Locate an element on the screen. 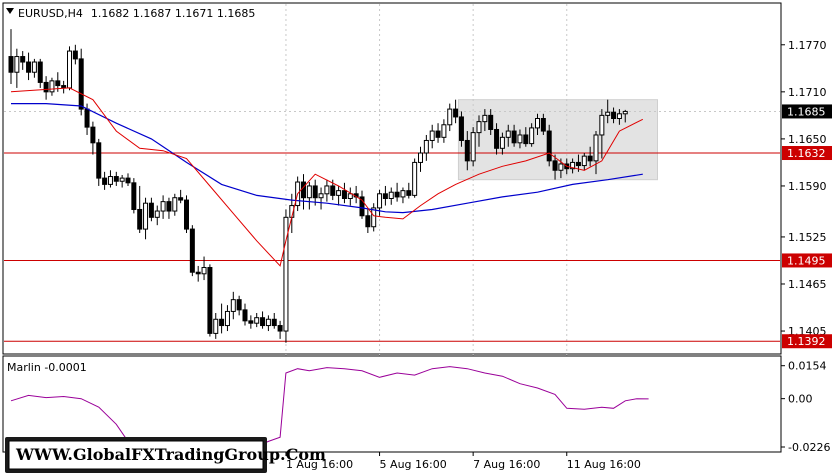 The width and height of the screenshot is (838, 476). x-tick-label: 5 Aug 16:00 is located at coordinates (413, 464).